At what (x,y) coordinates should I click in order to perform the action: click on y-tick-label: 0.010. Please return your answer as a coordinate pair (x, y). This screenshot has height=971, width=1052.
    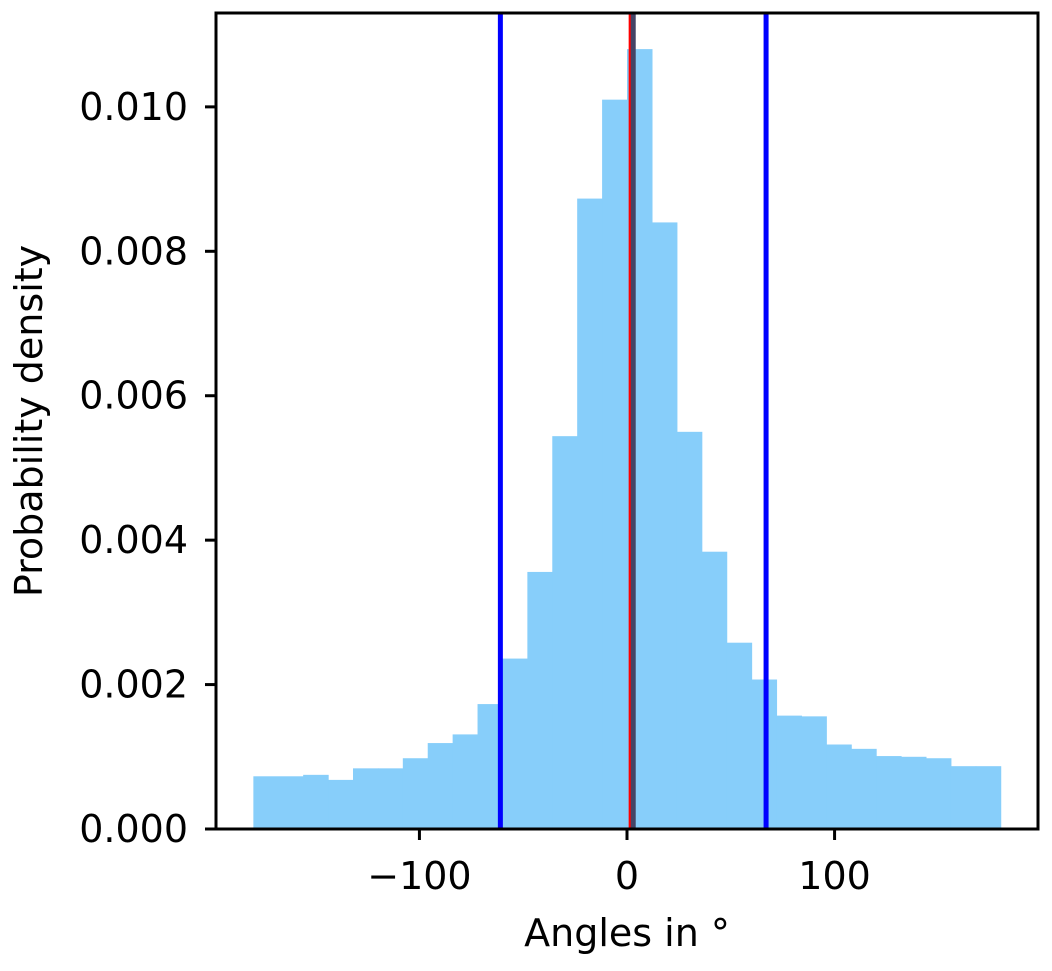
    Looking at the image, I should click on (133, 107).